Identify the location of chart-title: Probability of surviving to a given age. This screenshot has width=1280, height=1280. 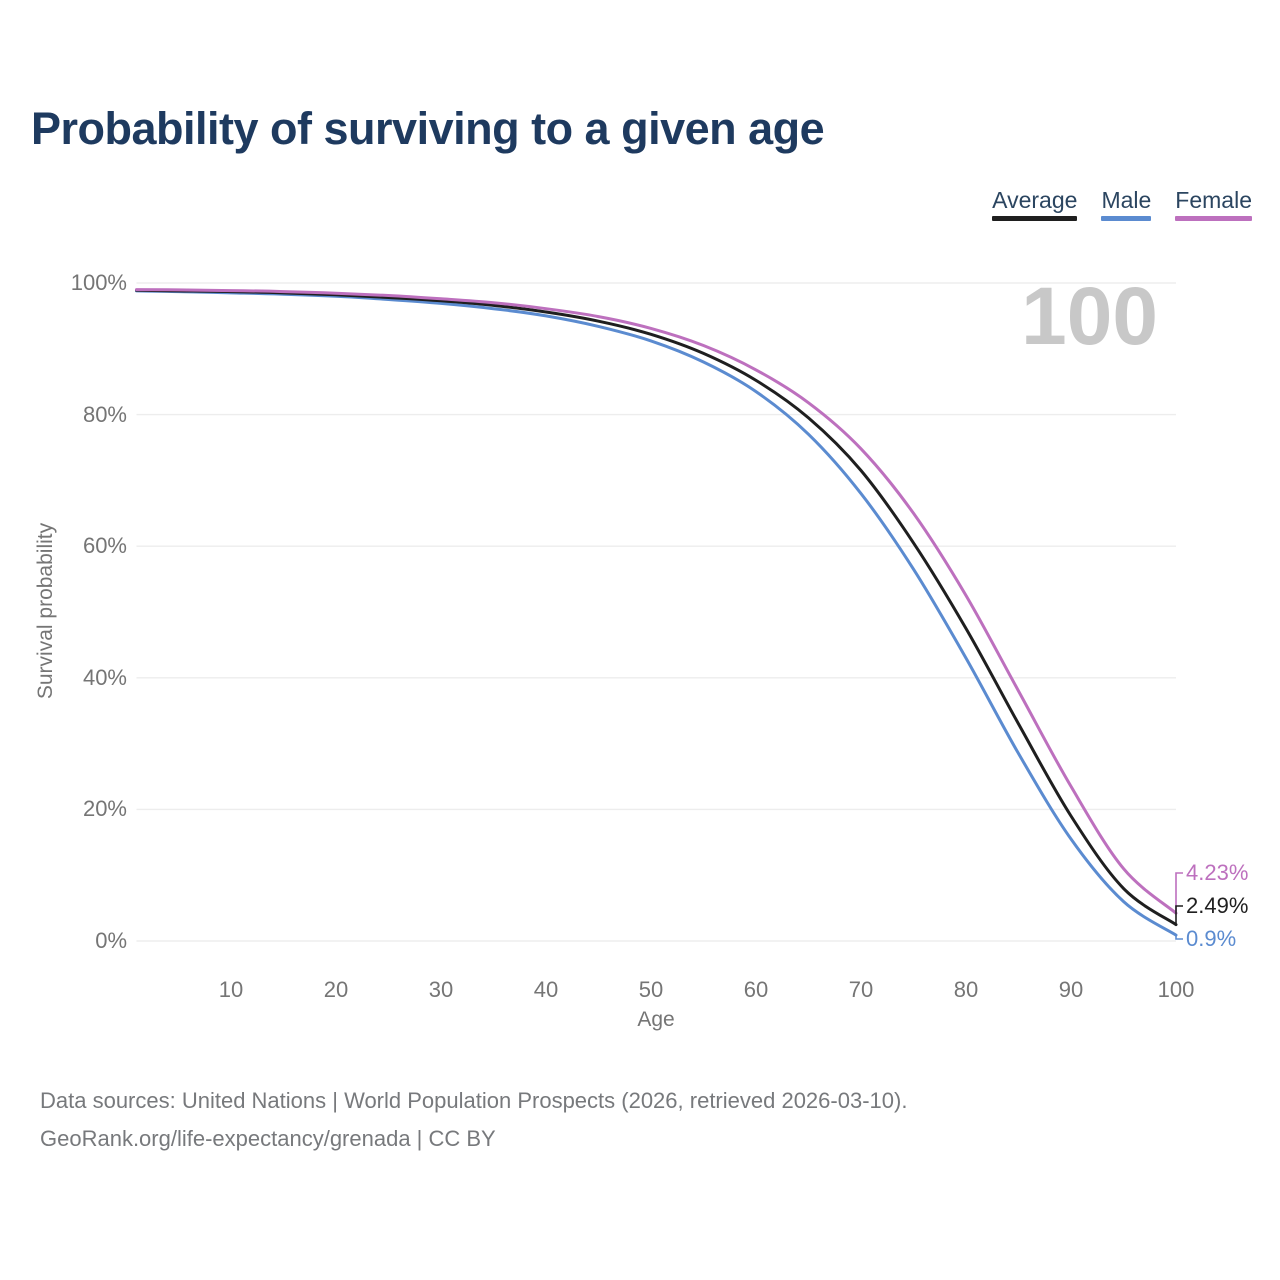
(428, 128).